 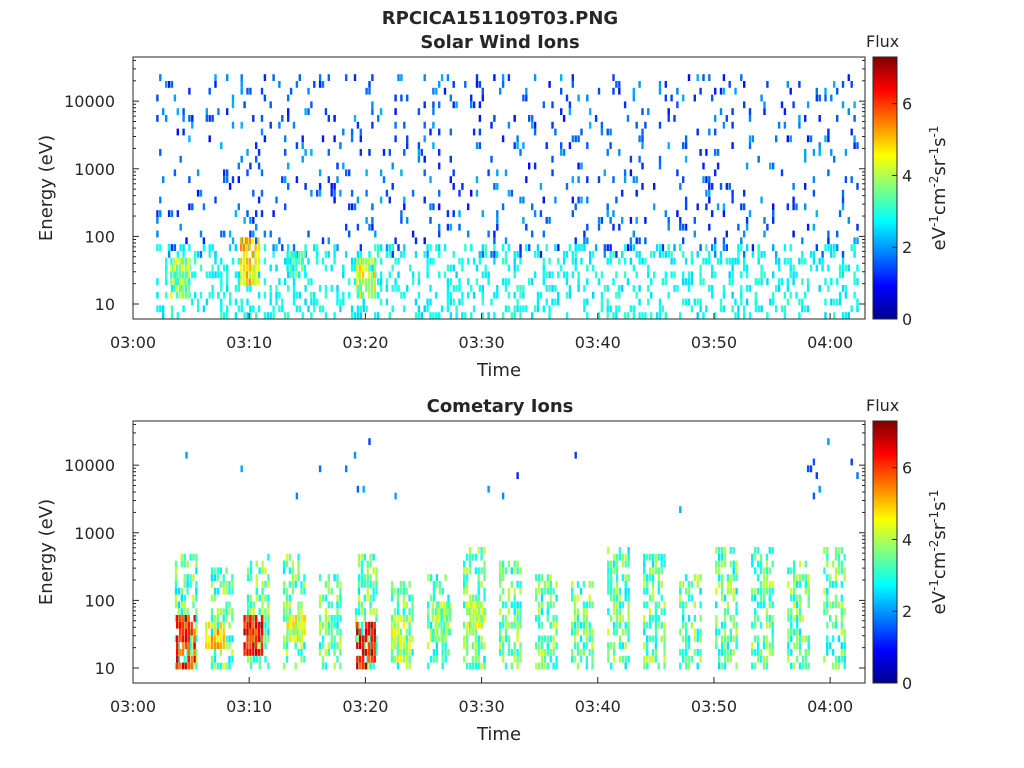 What do you see at coordinates (714, 342) in the screenshot?
I see `x-tick-label: 03:50` at bounding box center [714, 342].